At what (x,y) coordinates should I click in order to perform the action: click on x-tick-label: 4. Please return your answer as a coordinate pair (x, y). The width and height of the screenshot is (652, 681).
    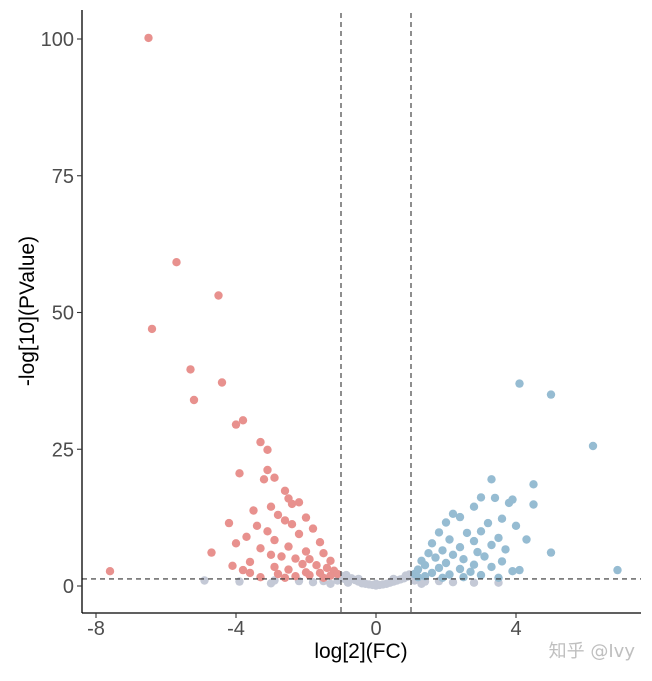
    Looking at the image, I should click on (515, 629).